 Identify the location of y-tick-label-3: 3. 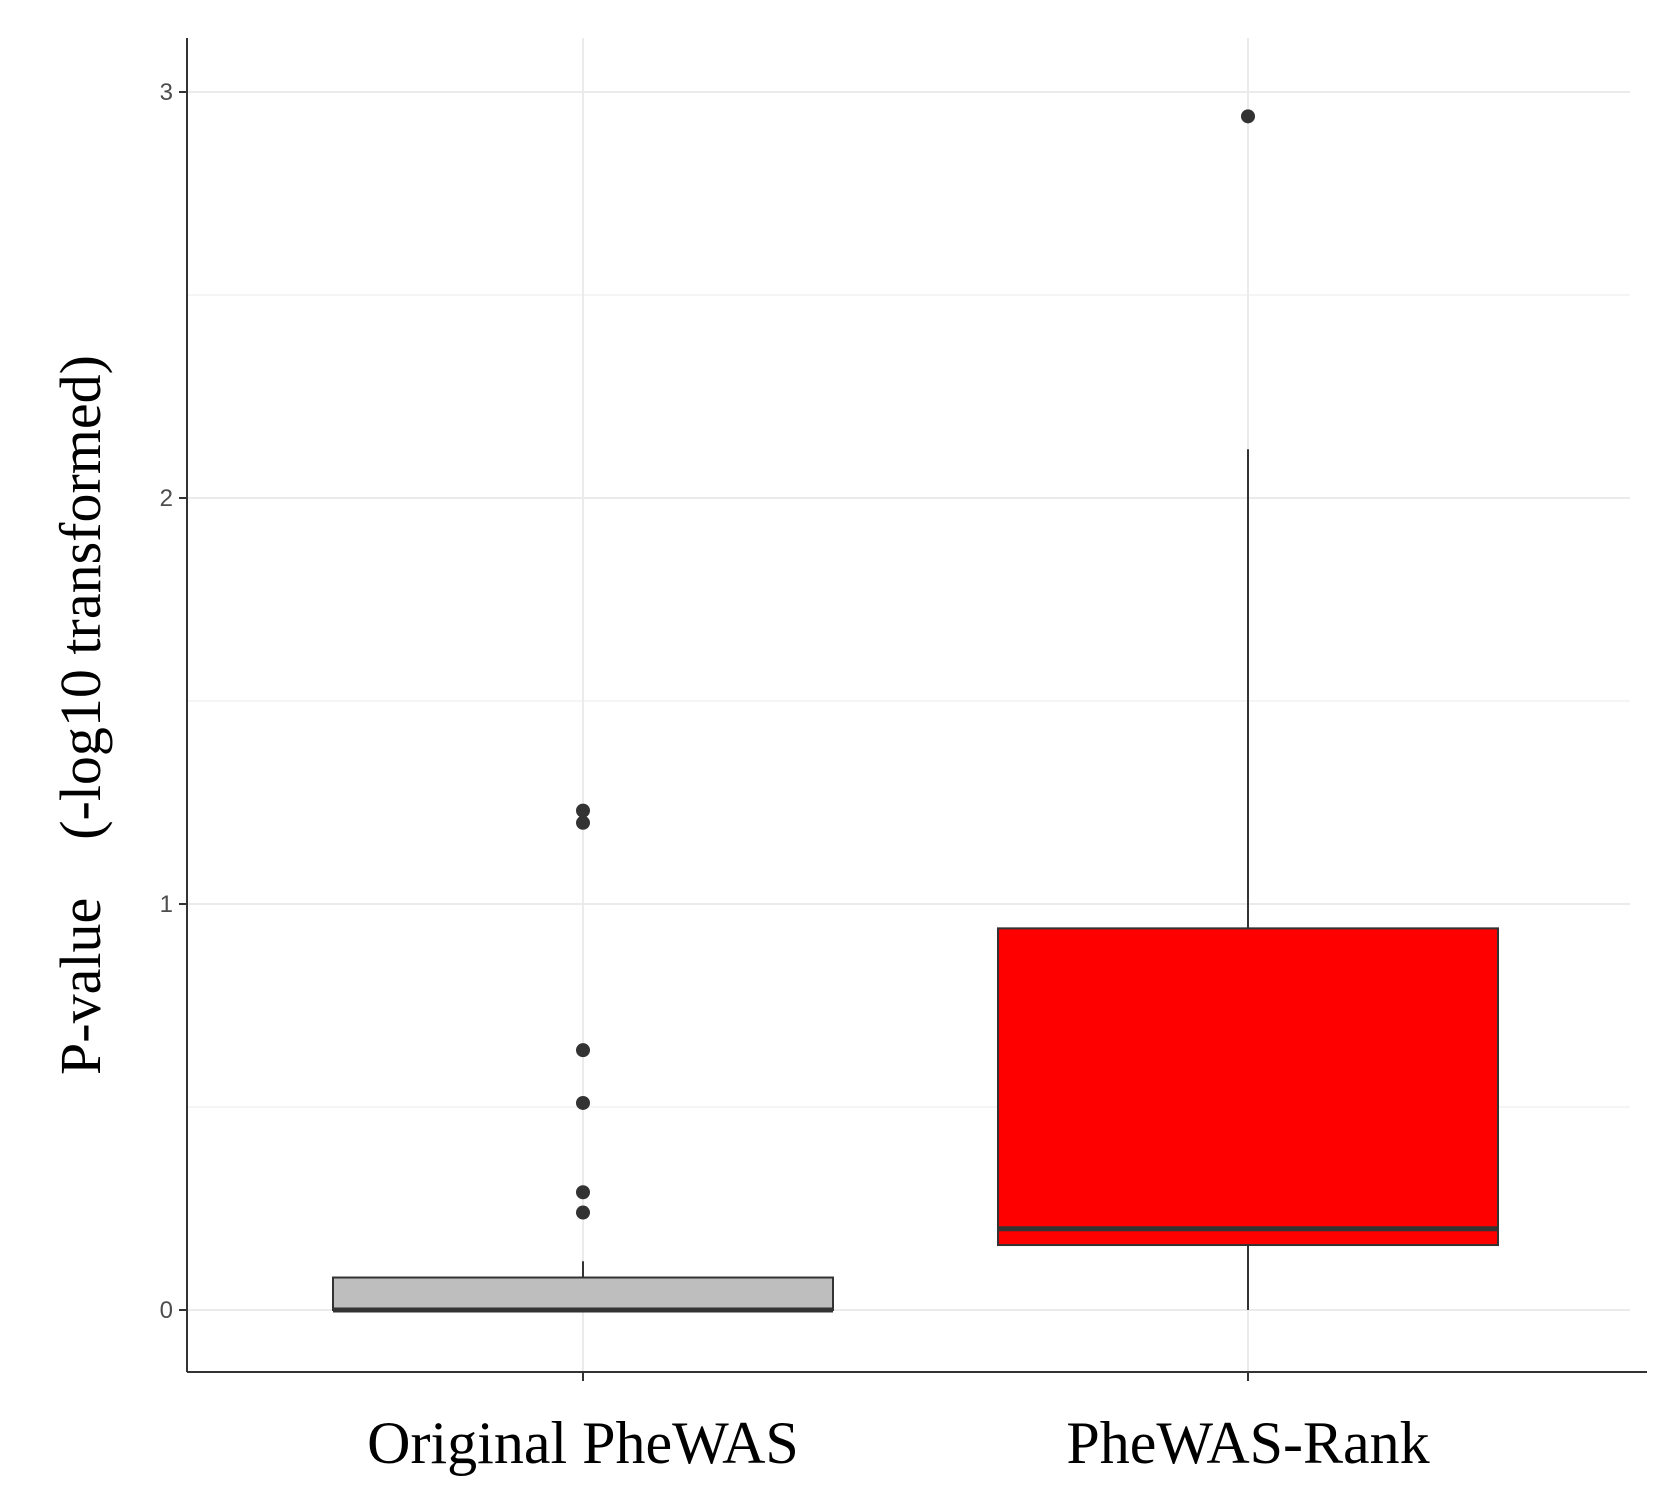
(166, 92).